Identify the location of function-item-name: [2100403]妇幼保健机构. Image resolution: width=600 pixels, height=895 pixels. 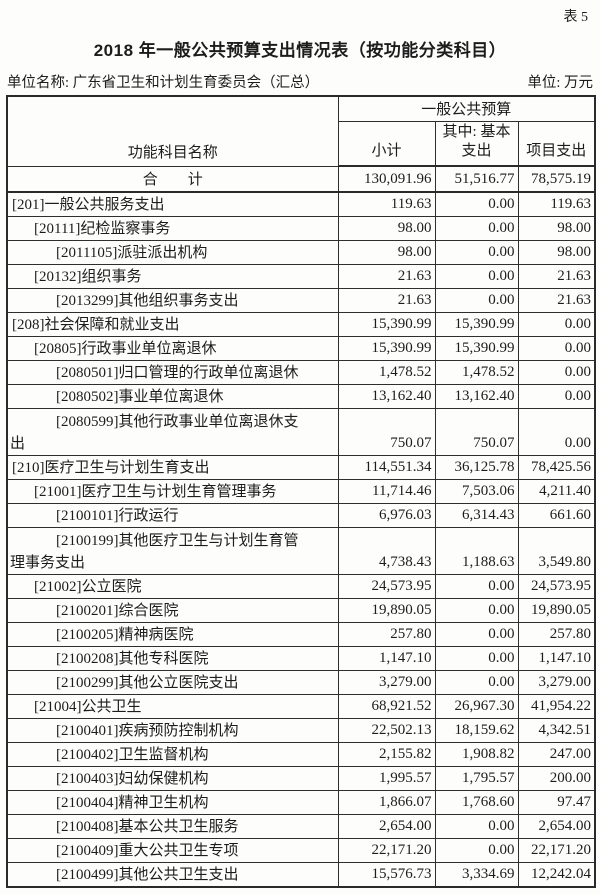
(172, 778).